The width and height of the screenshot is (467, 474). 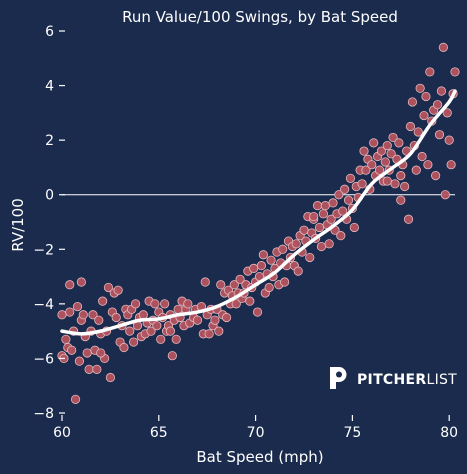 What do you see at coordinates (338, 378) in the screenshot?
I see `pitcherlist-logo-icon` at bounding box center [338, 378].